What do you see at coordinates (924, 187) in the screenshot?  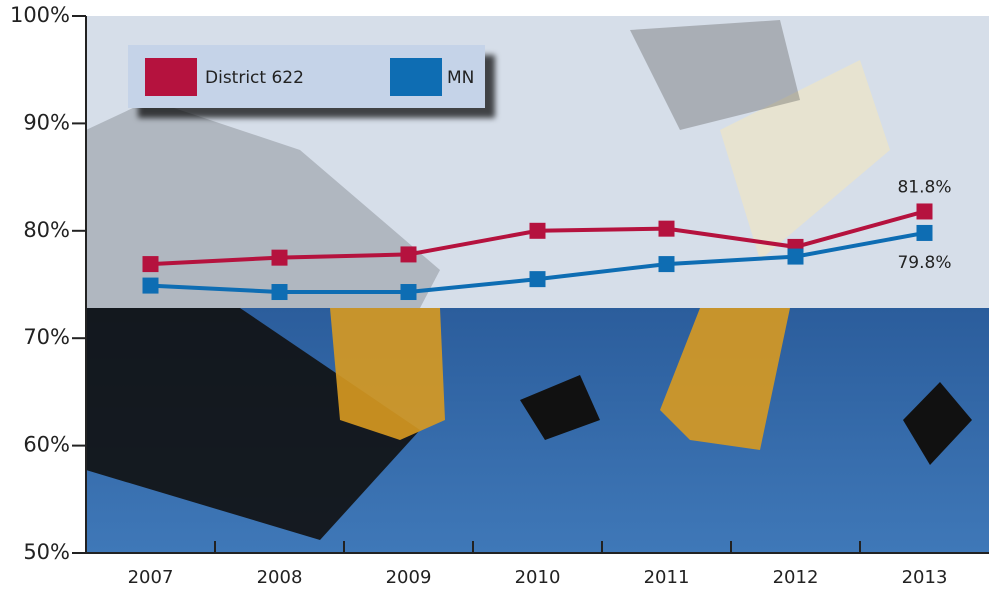 I see `value-label: 81.8%` at bounding box center [924, 187].